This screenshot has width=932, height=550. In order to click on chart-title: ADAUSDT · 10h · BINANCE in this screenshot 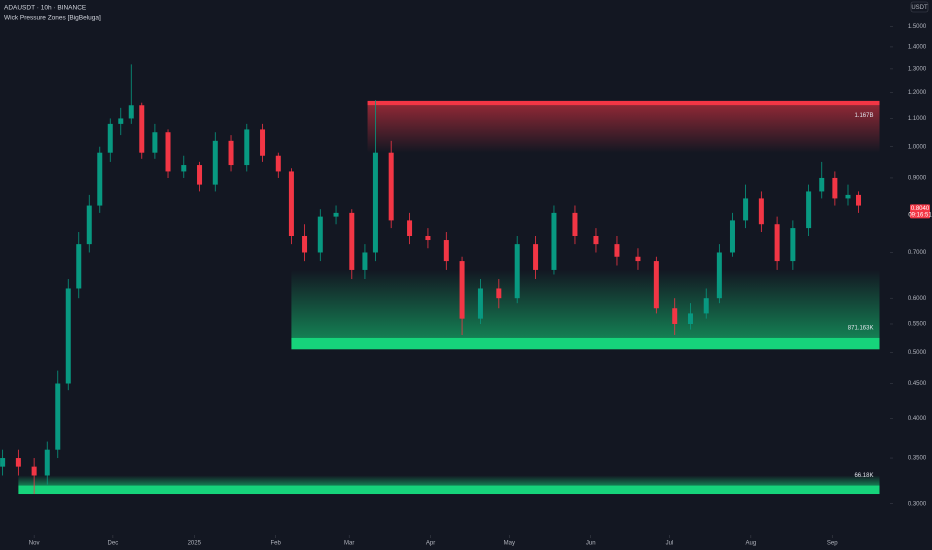, I will do `click(45, 8)`.